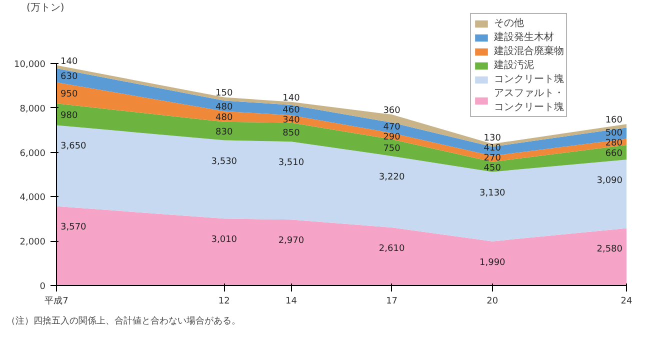  What do you see at coordinates (493, 168) in the screenshot?
I see `data-label: 450` at bounding box center [493, 168].